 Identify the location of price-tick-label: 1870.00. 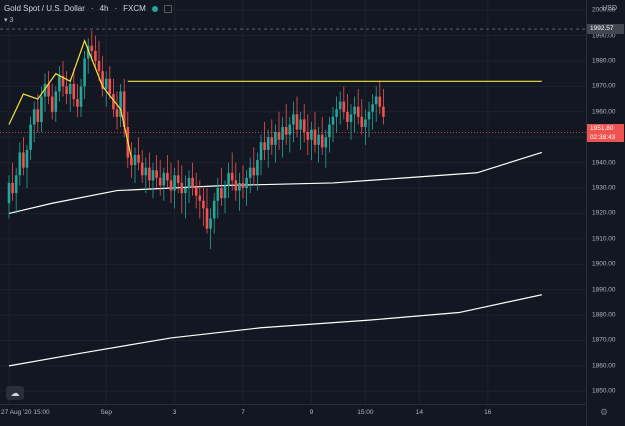
(604, 340).